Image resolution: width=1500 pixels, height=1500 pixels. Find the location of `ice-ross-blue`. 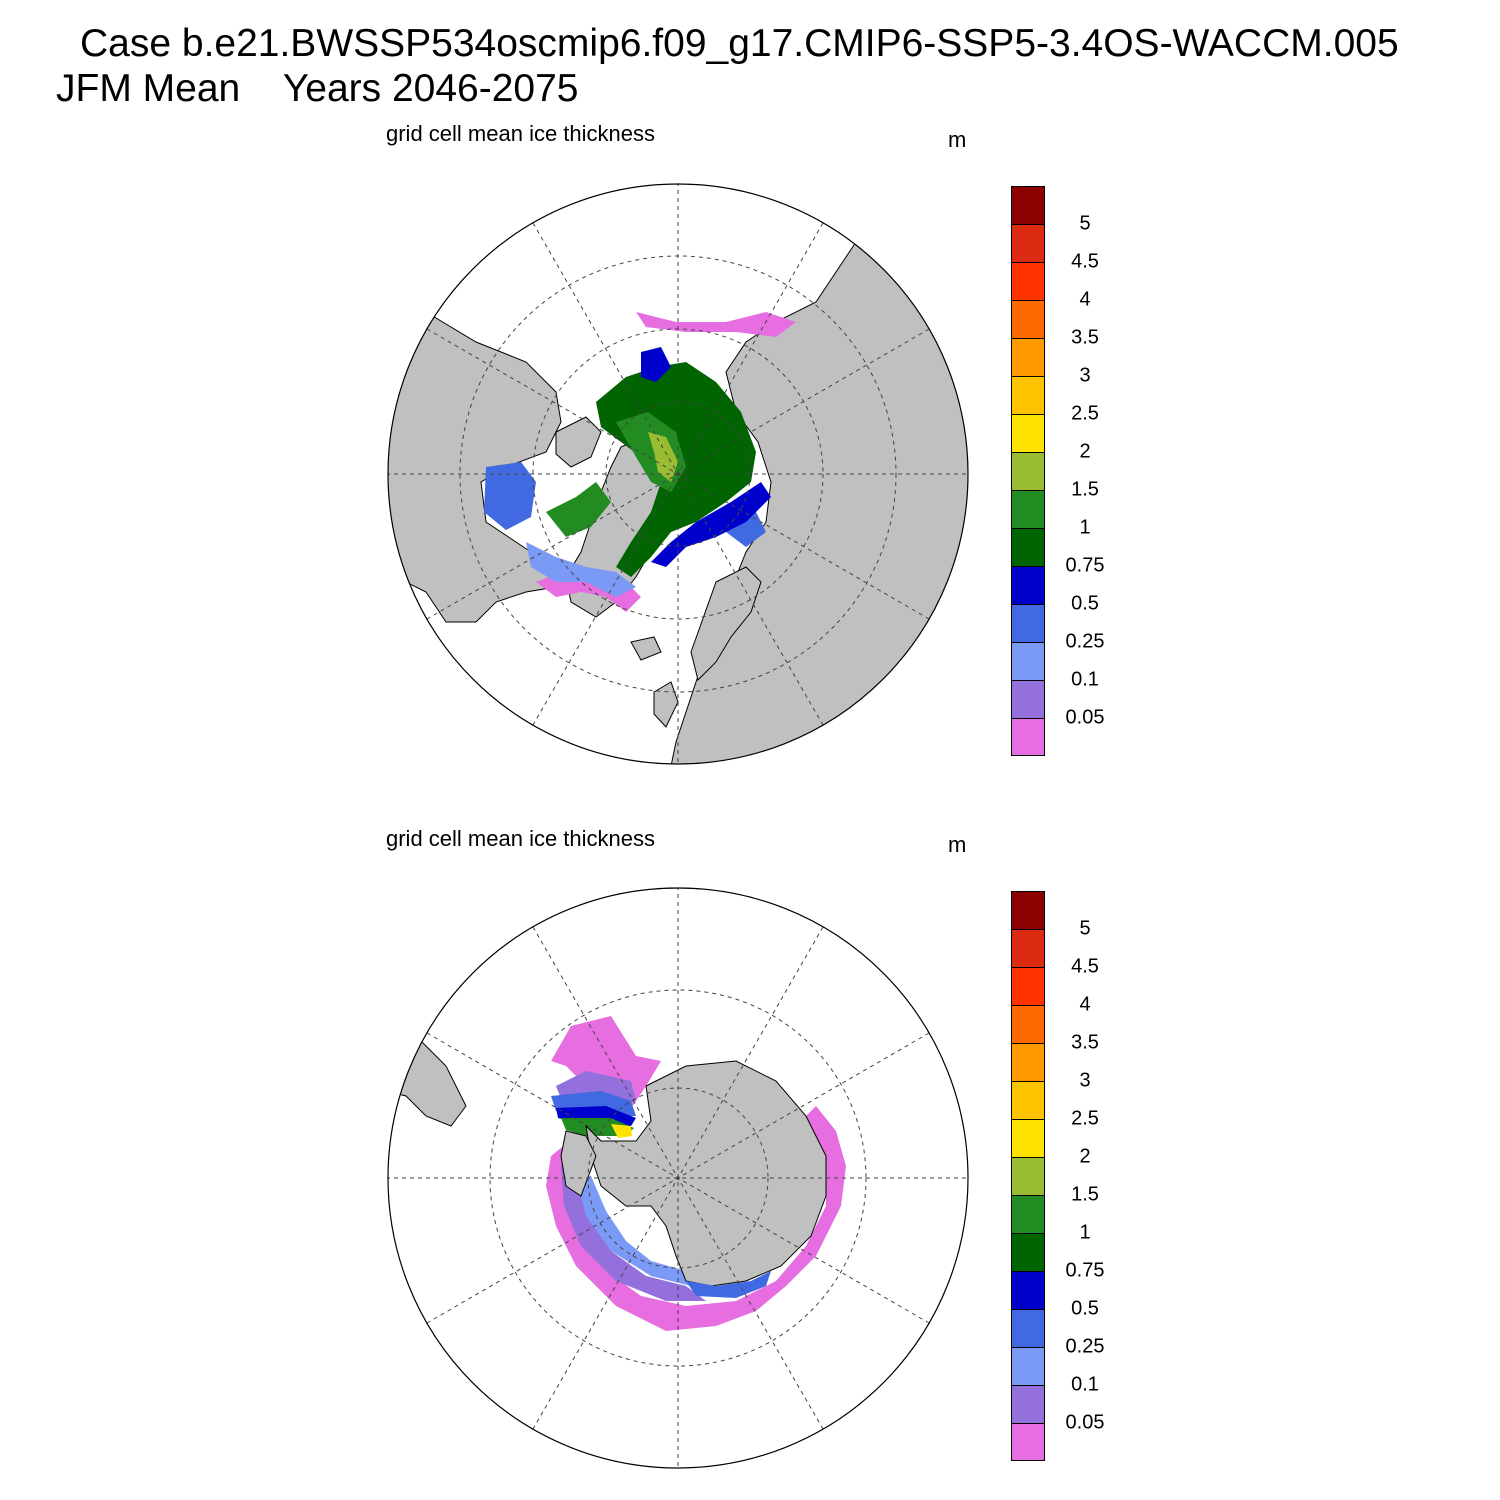

ice-ross-blue is located at coordinates (728, 1284).